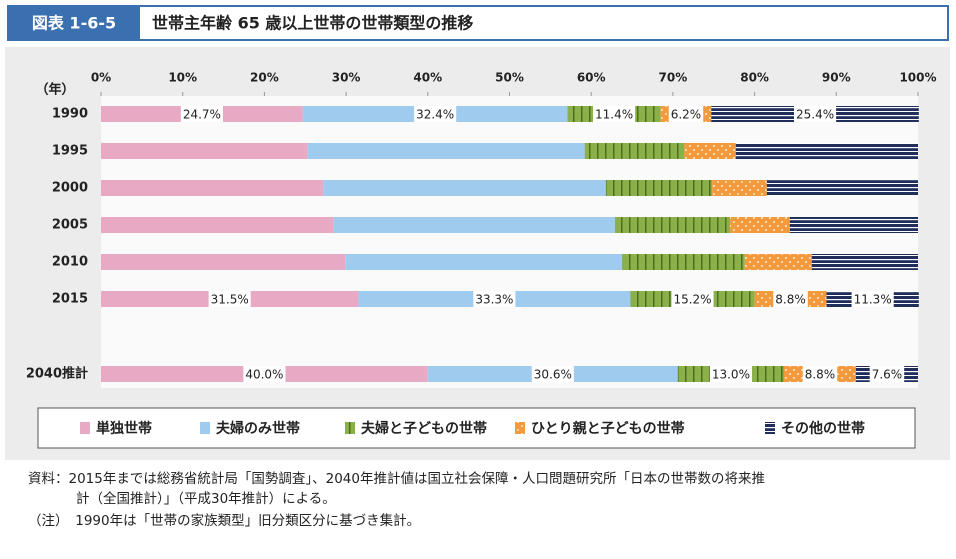  Describe the element at coordinates (124, 428) in the screenshot. I see `legend-label: 単独世帯` at that location.